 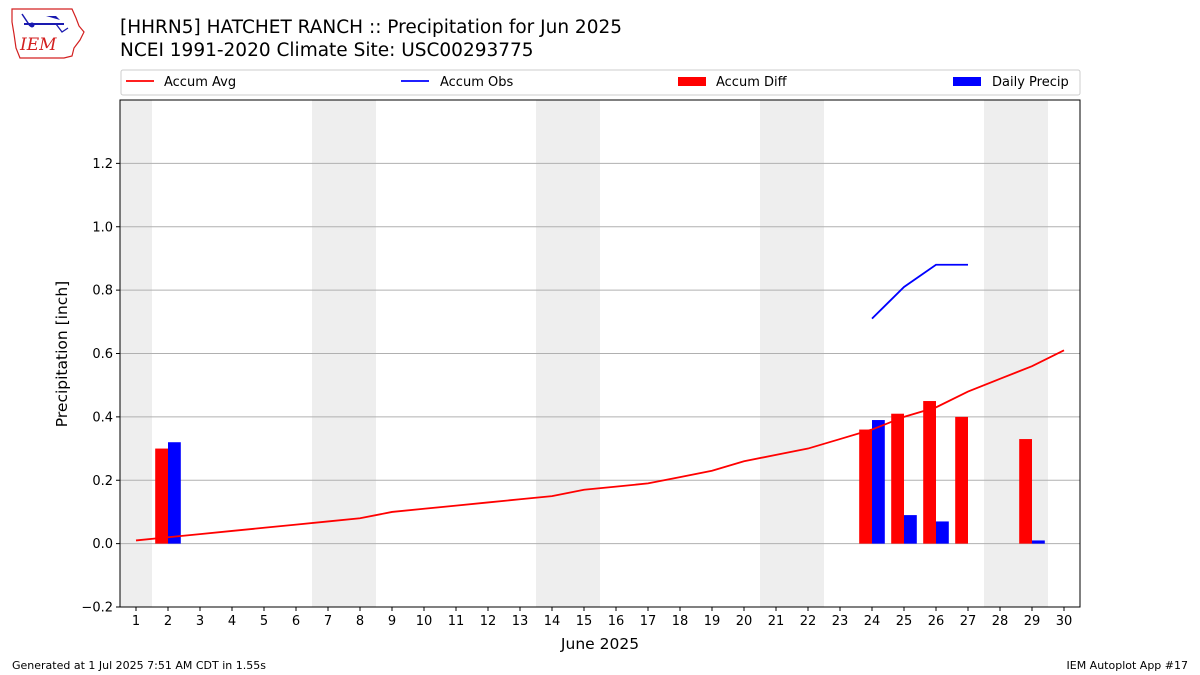 I want to click on x-tick-label: 5, so click(x=264, y=621).